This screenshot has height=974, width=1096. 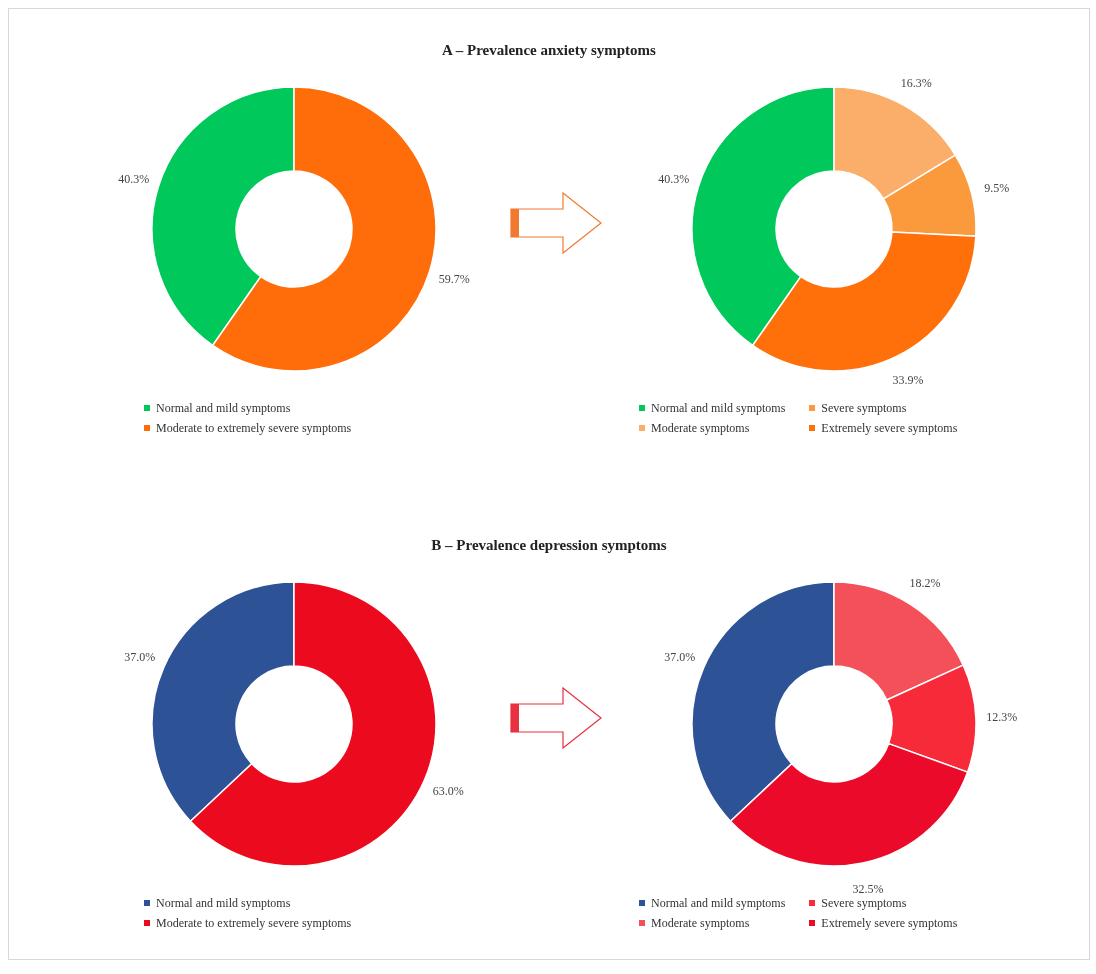 What do you see at coordinates (908, 379) in the screenshot?
I see `data-label: 33.9%` at bounding box center [908, 379].